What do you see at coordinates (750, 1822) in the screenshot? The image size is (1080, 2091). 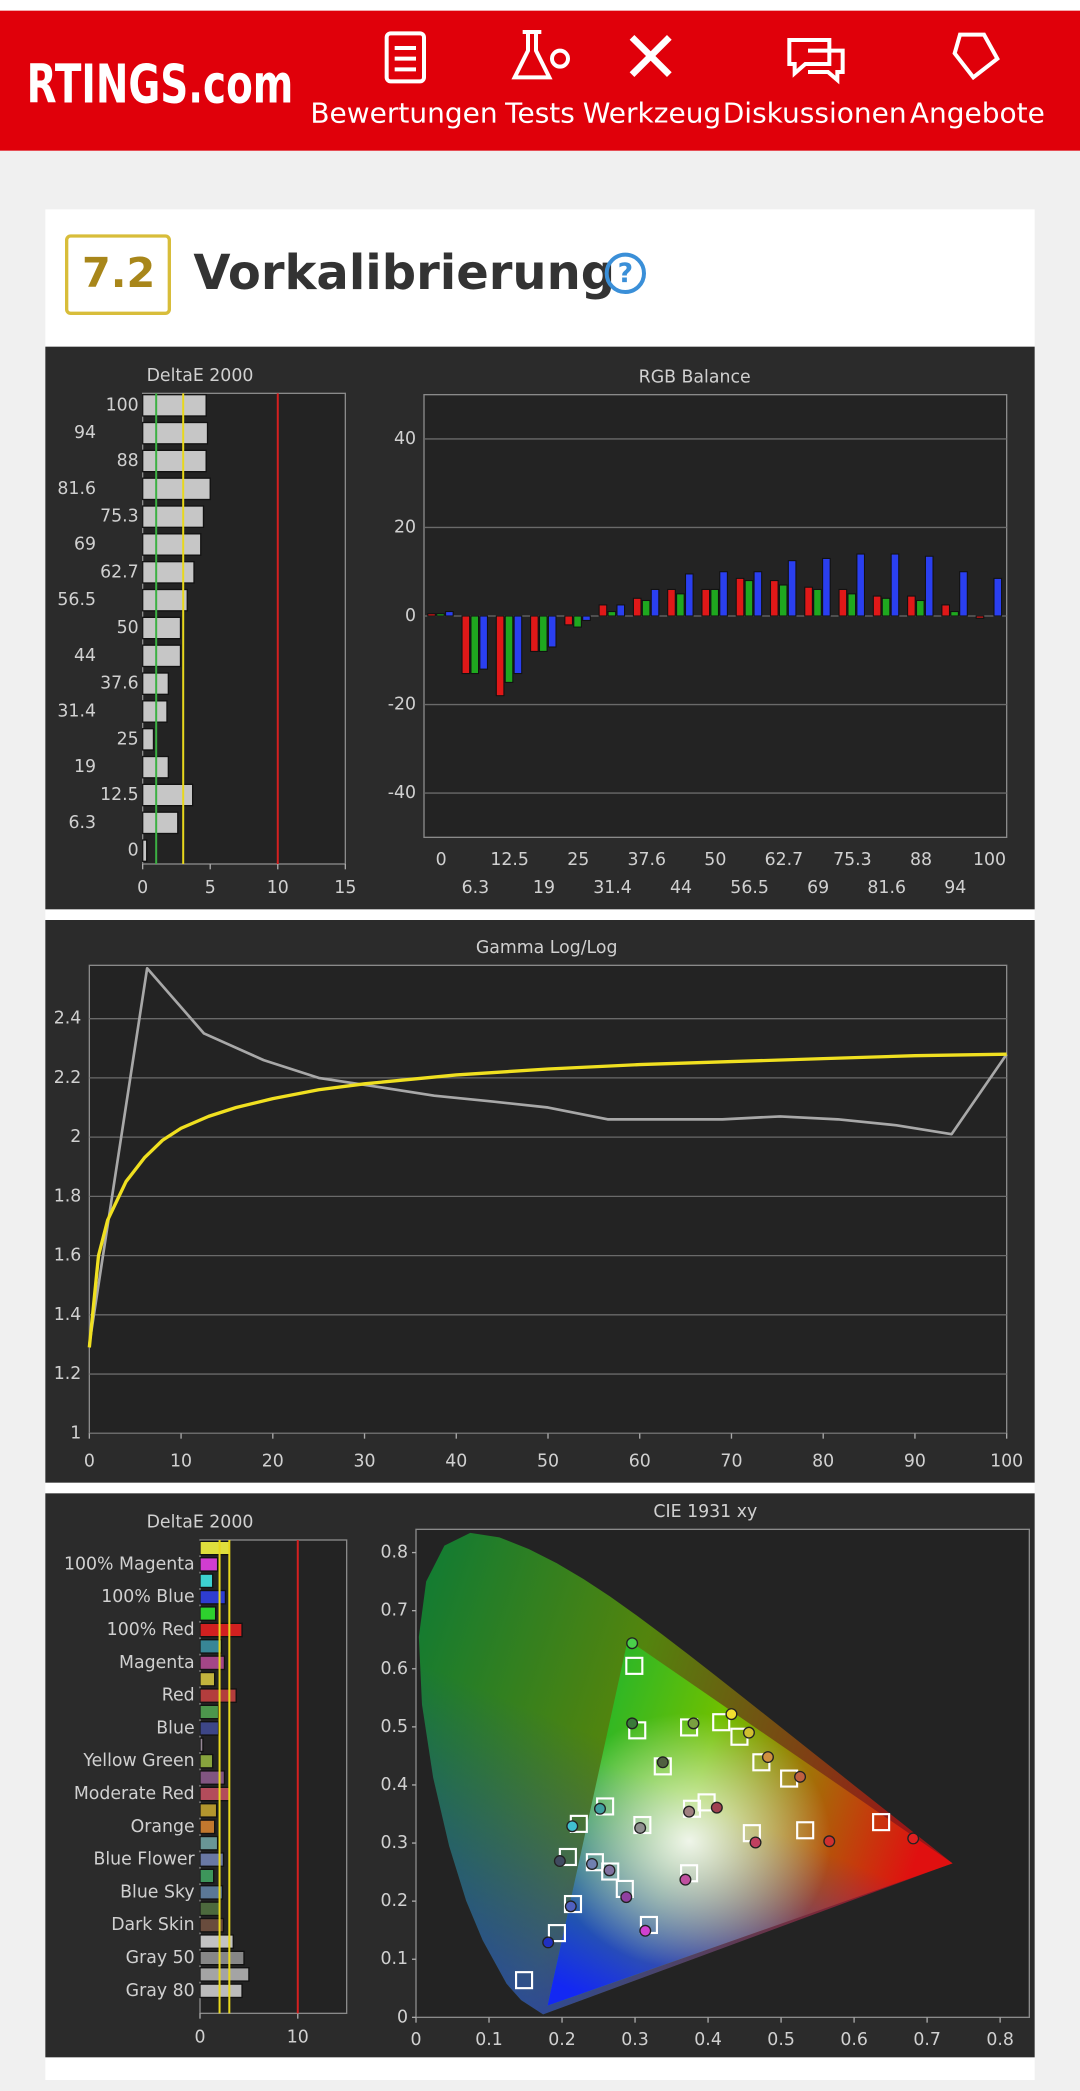 I see `gamut-white` at bounding box center [750, 1822].